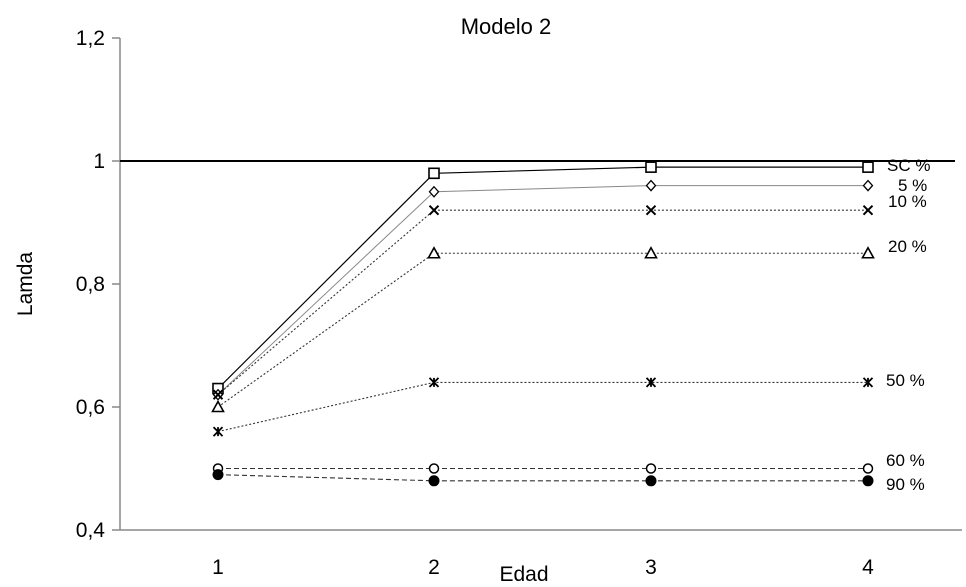 The width and height of the screenshot is (966, 587). Describe the element at coordinates (523, 574) in the screenshot. I see `x-axis-label: Edad` at that location.